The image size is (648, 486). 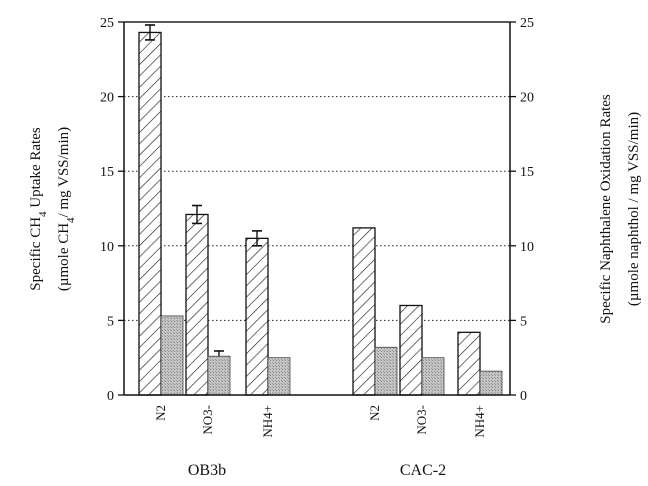 What do you see at coordinates (107, 98) in the screenshot?
I see `left-tick-label: 20` at bounding box center [107, 98].